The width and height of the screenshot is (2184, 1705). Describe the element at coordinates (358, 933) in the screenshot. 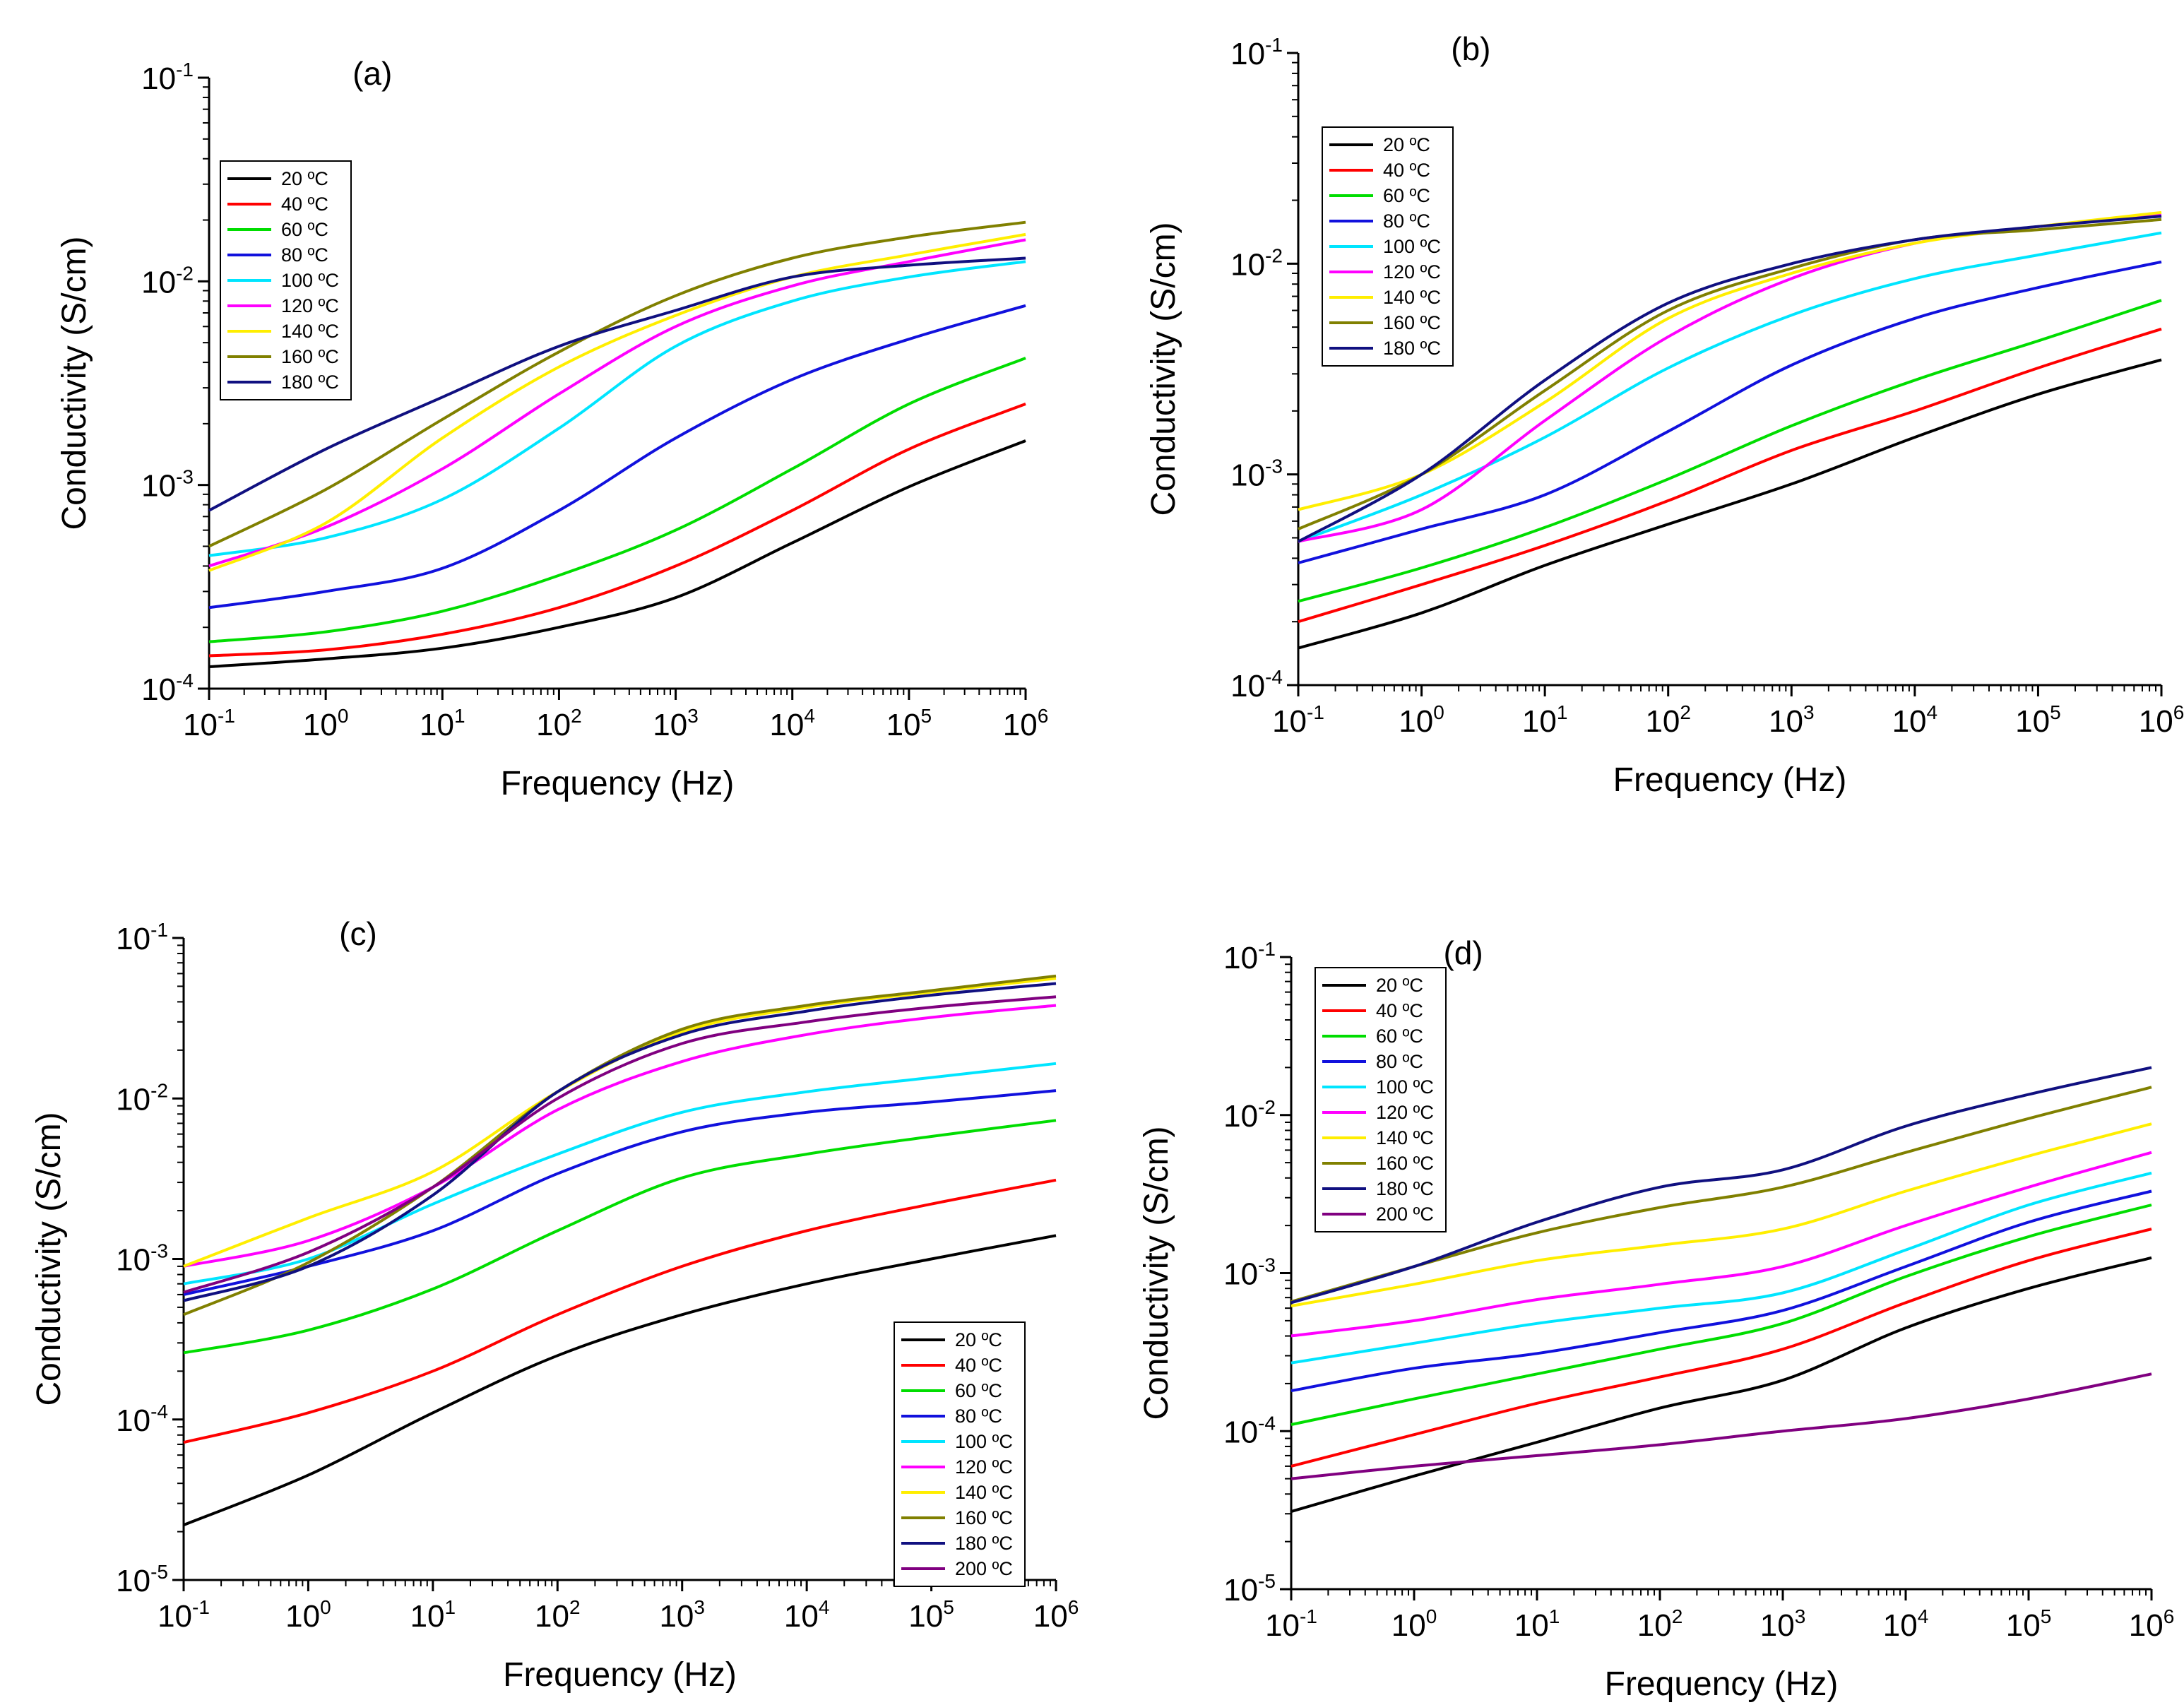

I see `panel-label: (c)` at that location.